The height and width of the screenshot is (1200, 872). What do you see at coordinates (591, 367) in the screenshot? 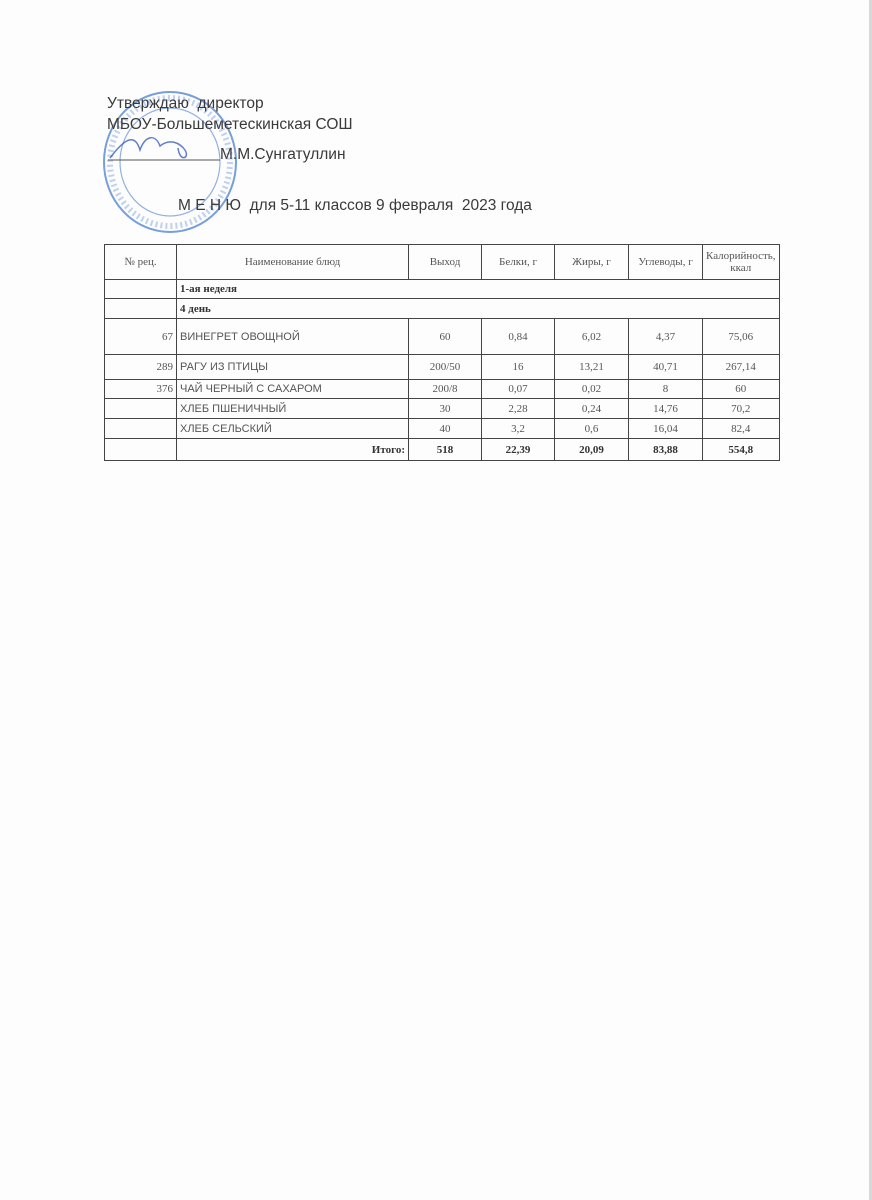
I see `fat: 13,21` at bounding box center [591, 367].